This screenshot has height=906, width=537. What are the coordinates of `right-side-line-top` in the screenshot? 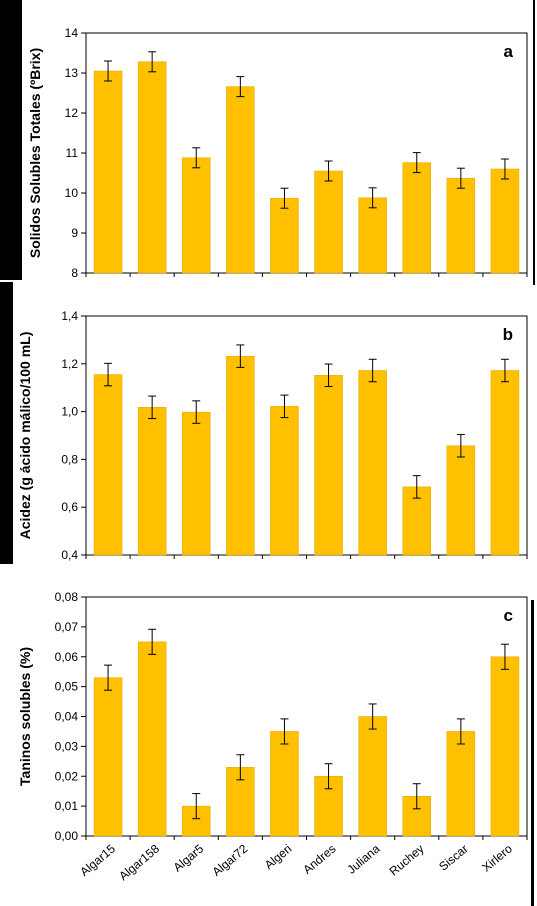 It's located at (534, 142).